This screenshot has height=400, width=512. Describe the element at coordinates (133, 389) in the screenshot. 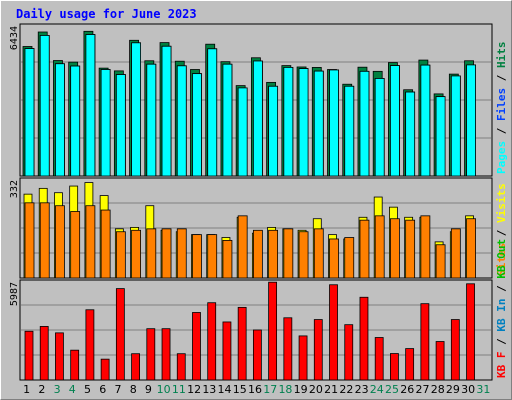

I see `x-tick-label-day-8: 8` at that location.